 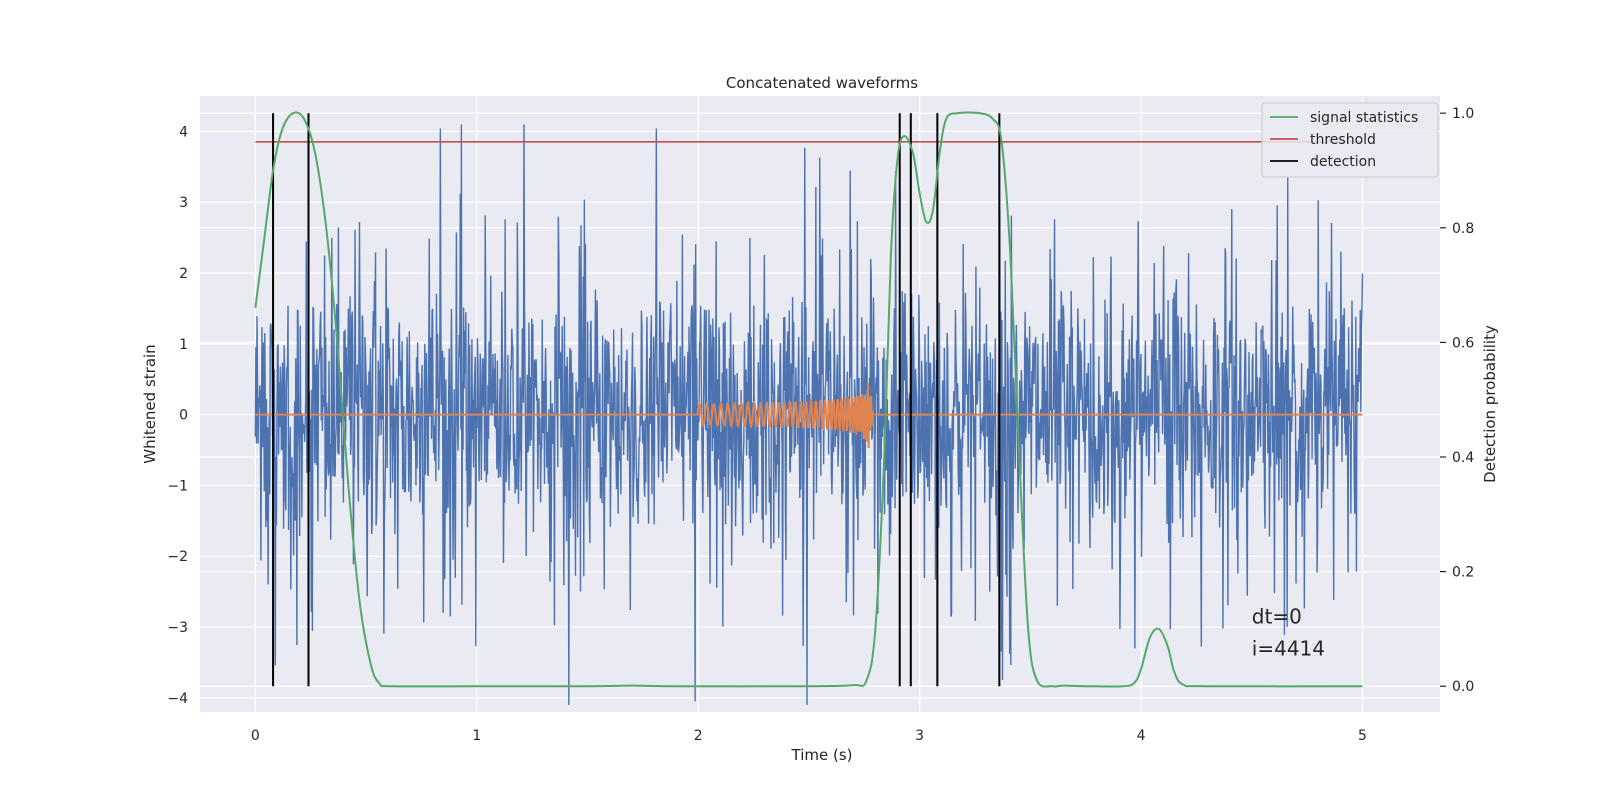 What do you see at coordinates (255, 736) in the screenshot?
I see `x-tick-label: 0` at bounding box center [255, 736].